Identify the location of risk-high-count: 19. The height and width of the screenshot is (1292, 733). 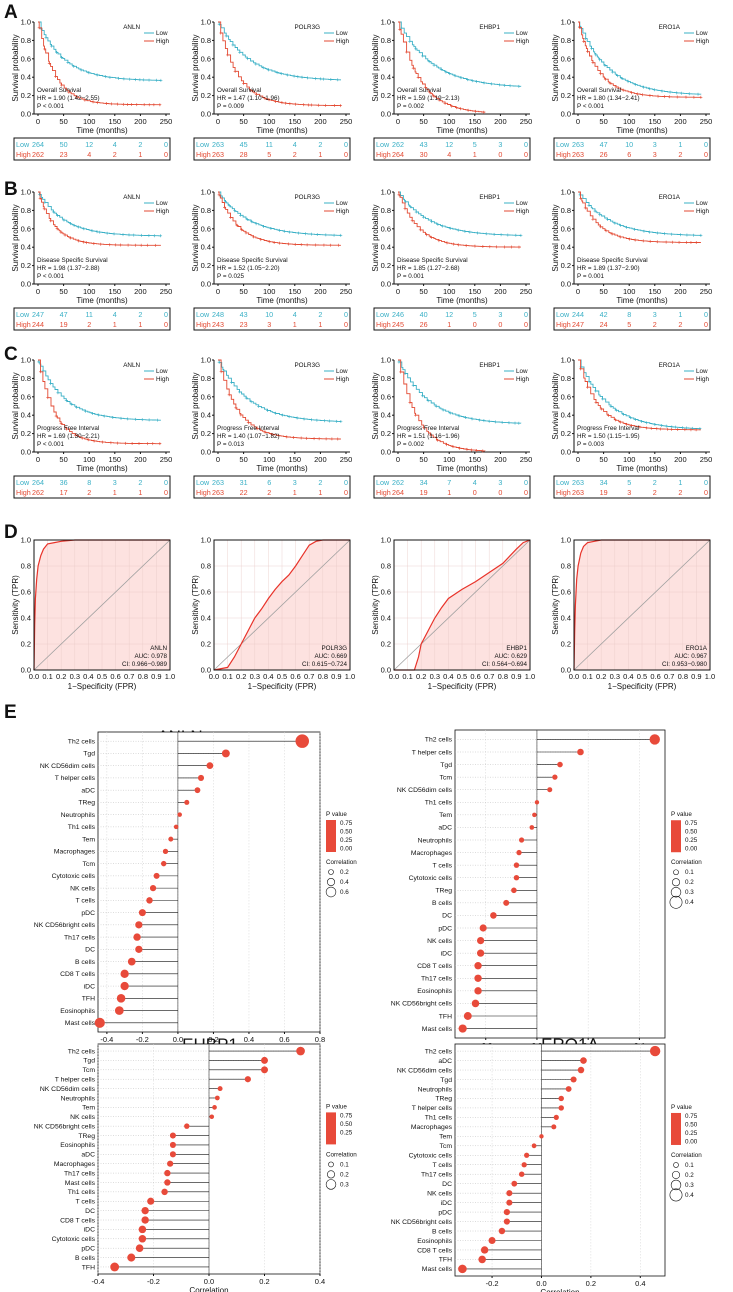
(424, 492).